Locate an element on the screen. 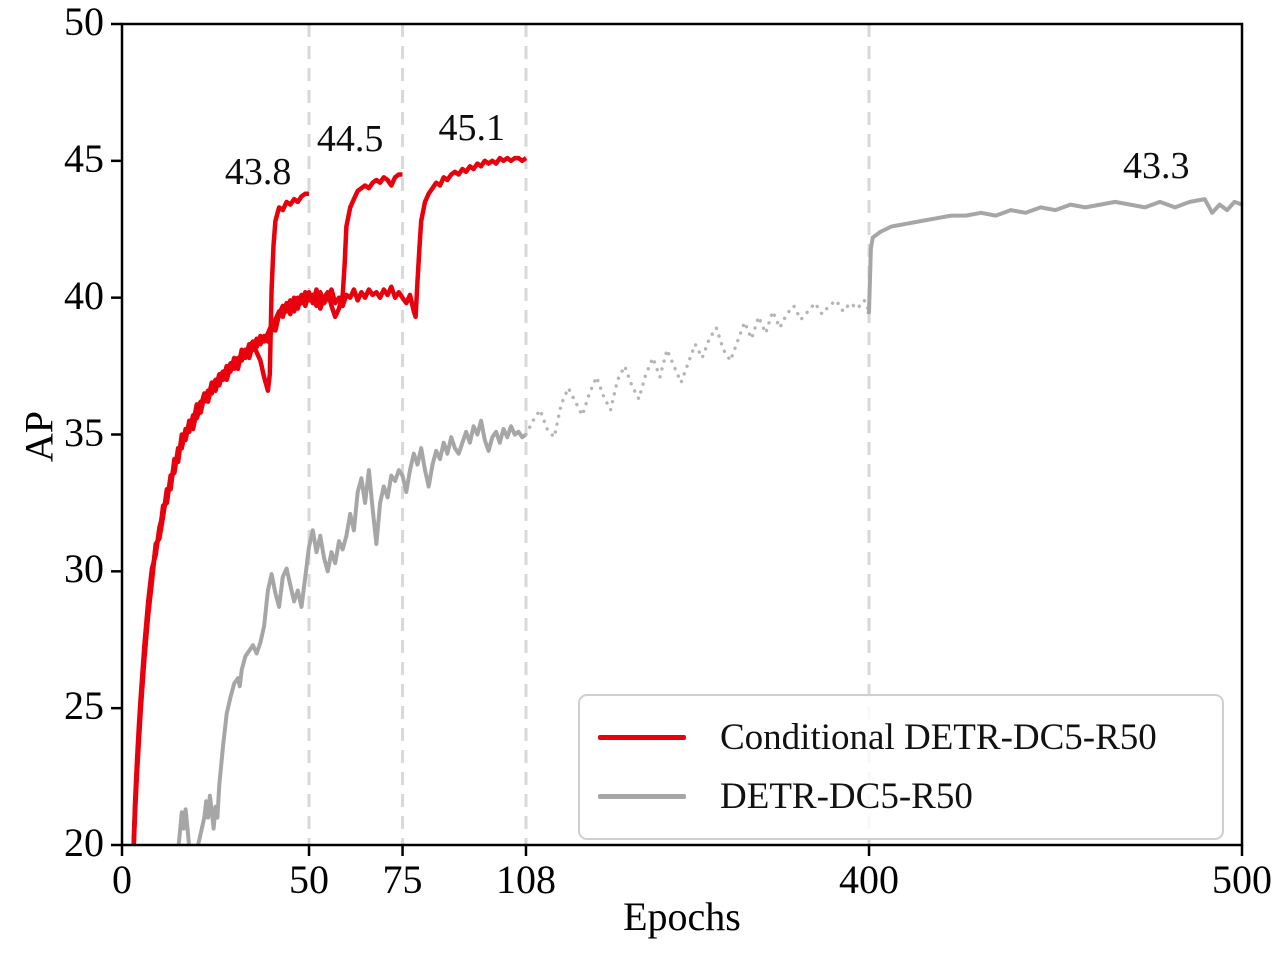  legend-line-gray is located at coordinates (642, 797).